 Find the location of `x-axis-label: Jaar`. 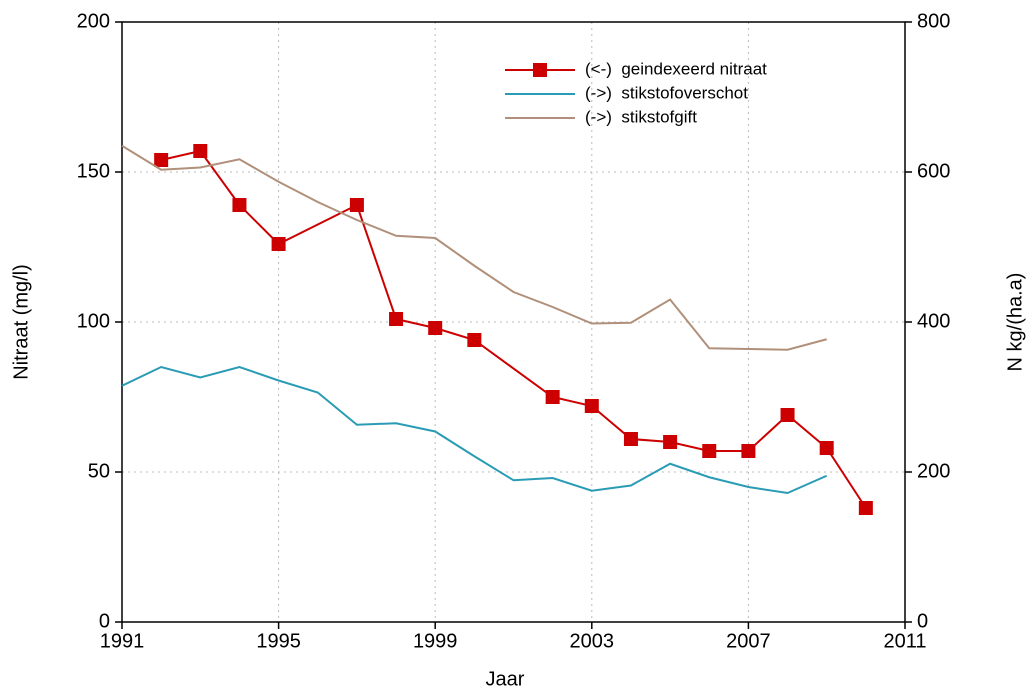

x-axis-label: Jaar is located at coordinates (505, 679).